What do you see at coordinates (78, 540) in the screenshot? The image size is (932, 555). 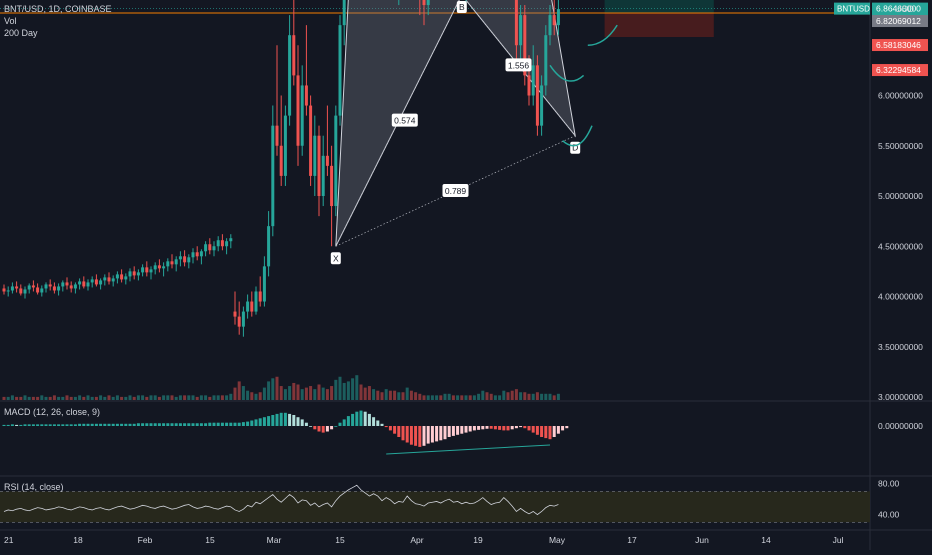 I see `x-tick-label: 18` at bounding box center [78, 540].